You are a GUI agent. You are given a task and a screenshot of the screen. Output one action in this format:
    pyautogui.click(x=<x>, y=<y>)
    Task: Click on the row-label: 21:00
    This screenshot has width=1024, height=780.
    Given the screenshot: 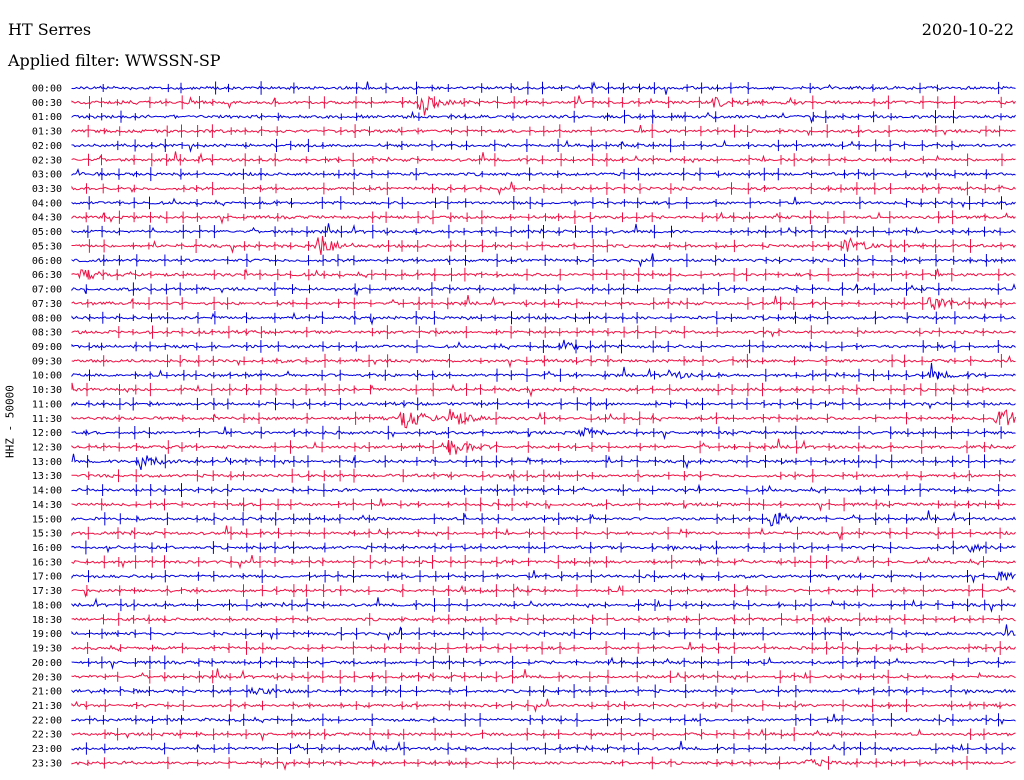 What is the action you would take?
    pyautogui.click(x=47, y=692)
    